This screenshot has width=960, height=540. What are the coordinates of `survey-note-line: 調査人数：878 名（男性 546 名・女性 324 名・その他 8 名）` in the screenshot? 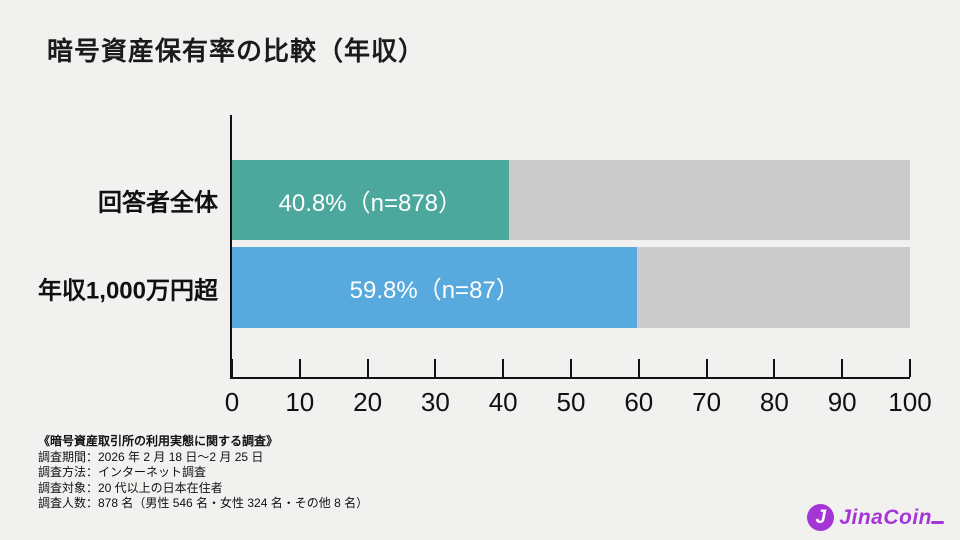 It's located at (203, 503).